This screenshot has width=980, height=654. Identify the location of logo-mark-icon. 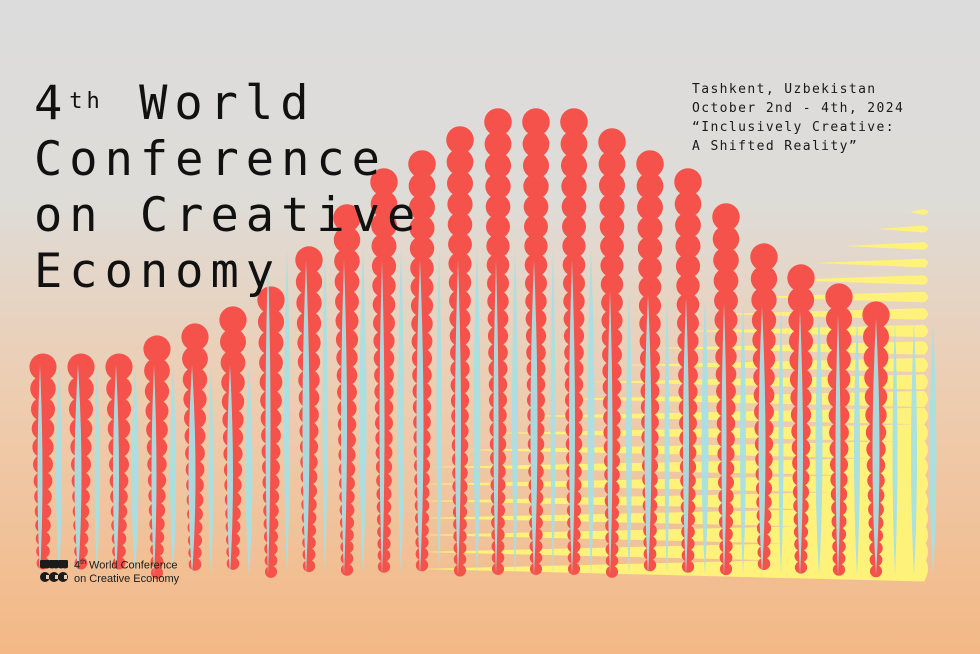
(54, 570).